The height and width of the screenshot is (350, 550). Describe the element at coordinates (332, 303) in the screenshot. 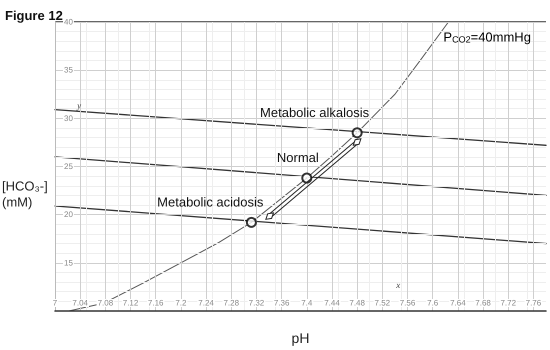

I see `x-tick-label: 7.44` at that location.